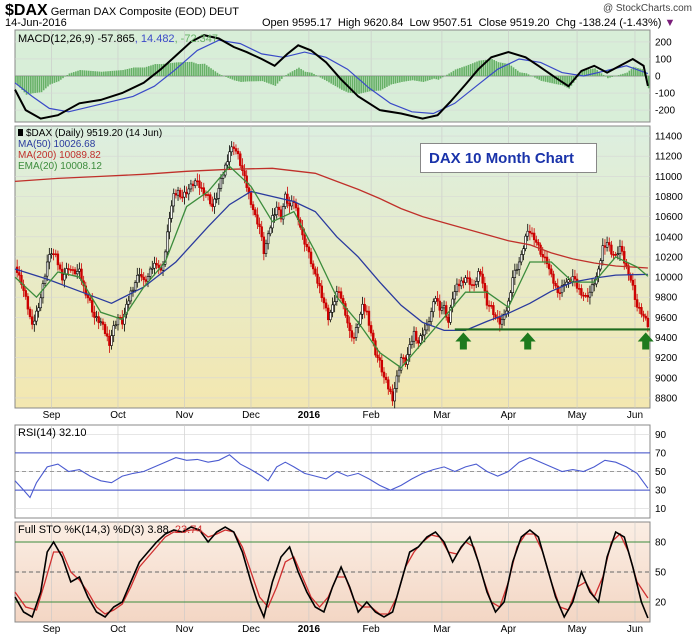 The width and height of the screenshot is (700, 639). Describe the element at coordinates (666, 378) in the screenshot. I see `y-tick-label: 9000` at that location.